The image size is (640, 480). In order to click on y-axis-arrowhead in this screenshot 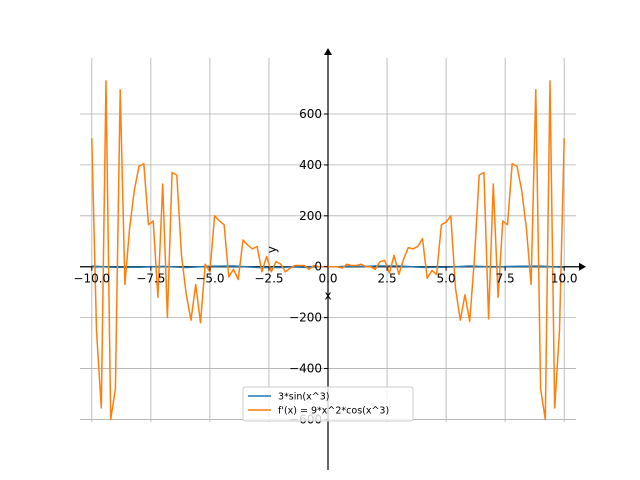, I will do `click(328, 51)`.